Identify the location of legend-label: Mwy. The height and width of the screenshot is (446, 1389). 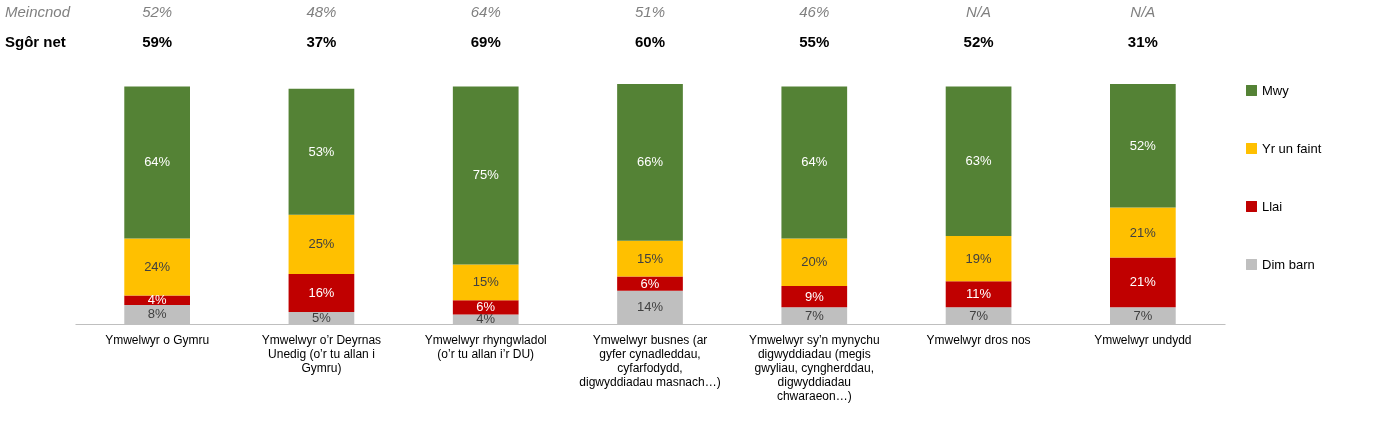
(1276, 90).